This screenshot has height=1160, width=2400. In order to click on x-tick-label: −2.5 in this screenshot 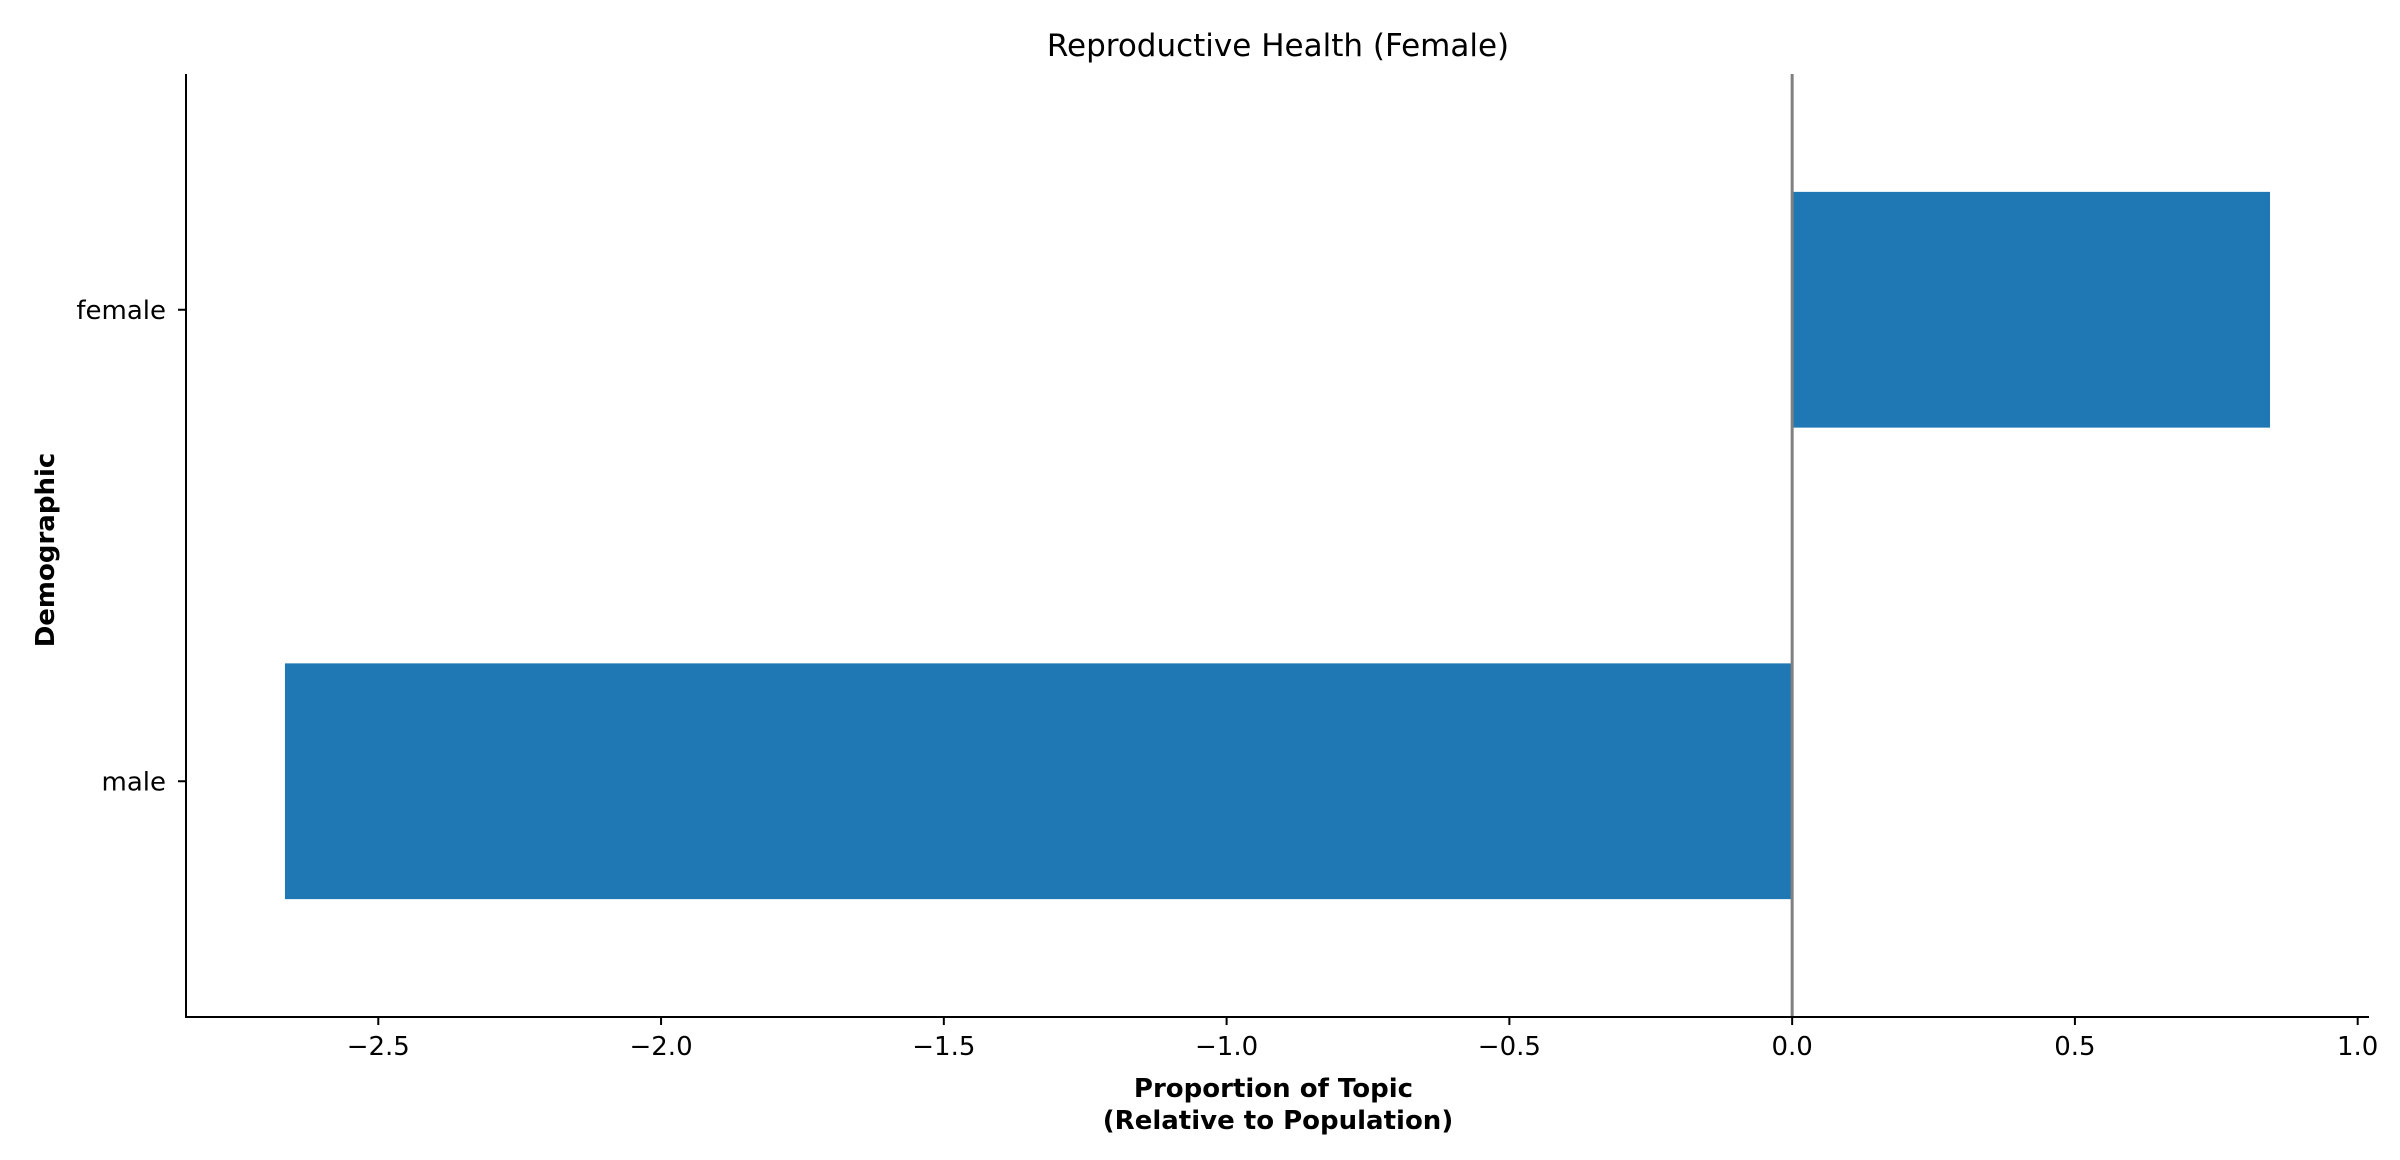, I will do `click(378, 1047)`.